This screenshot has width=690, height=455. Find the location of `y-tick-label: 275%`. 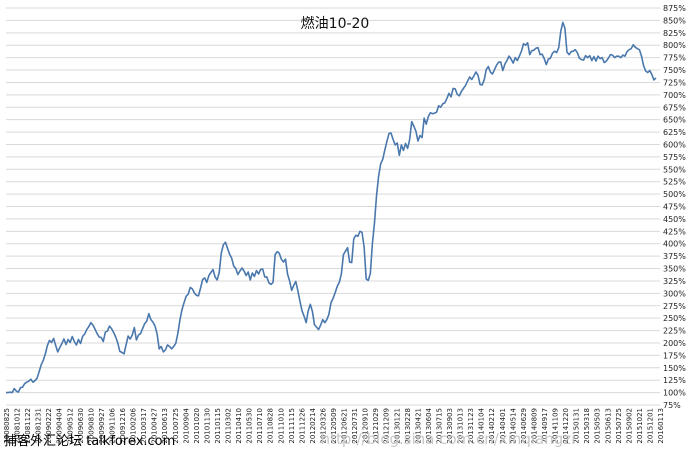

y-tick-label: 275% is located at coordinates (674, 306).